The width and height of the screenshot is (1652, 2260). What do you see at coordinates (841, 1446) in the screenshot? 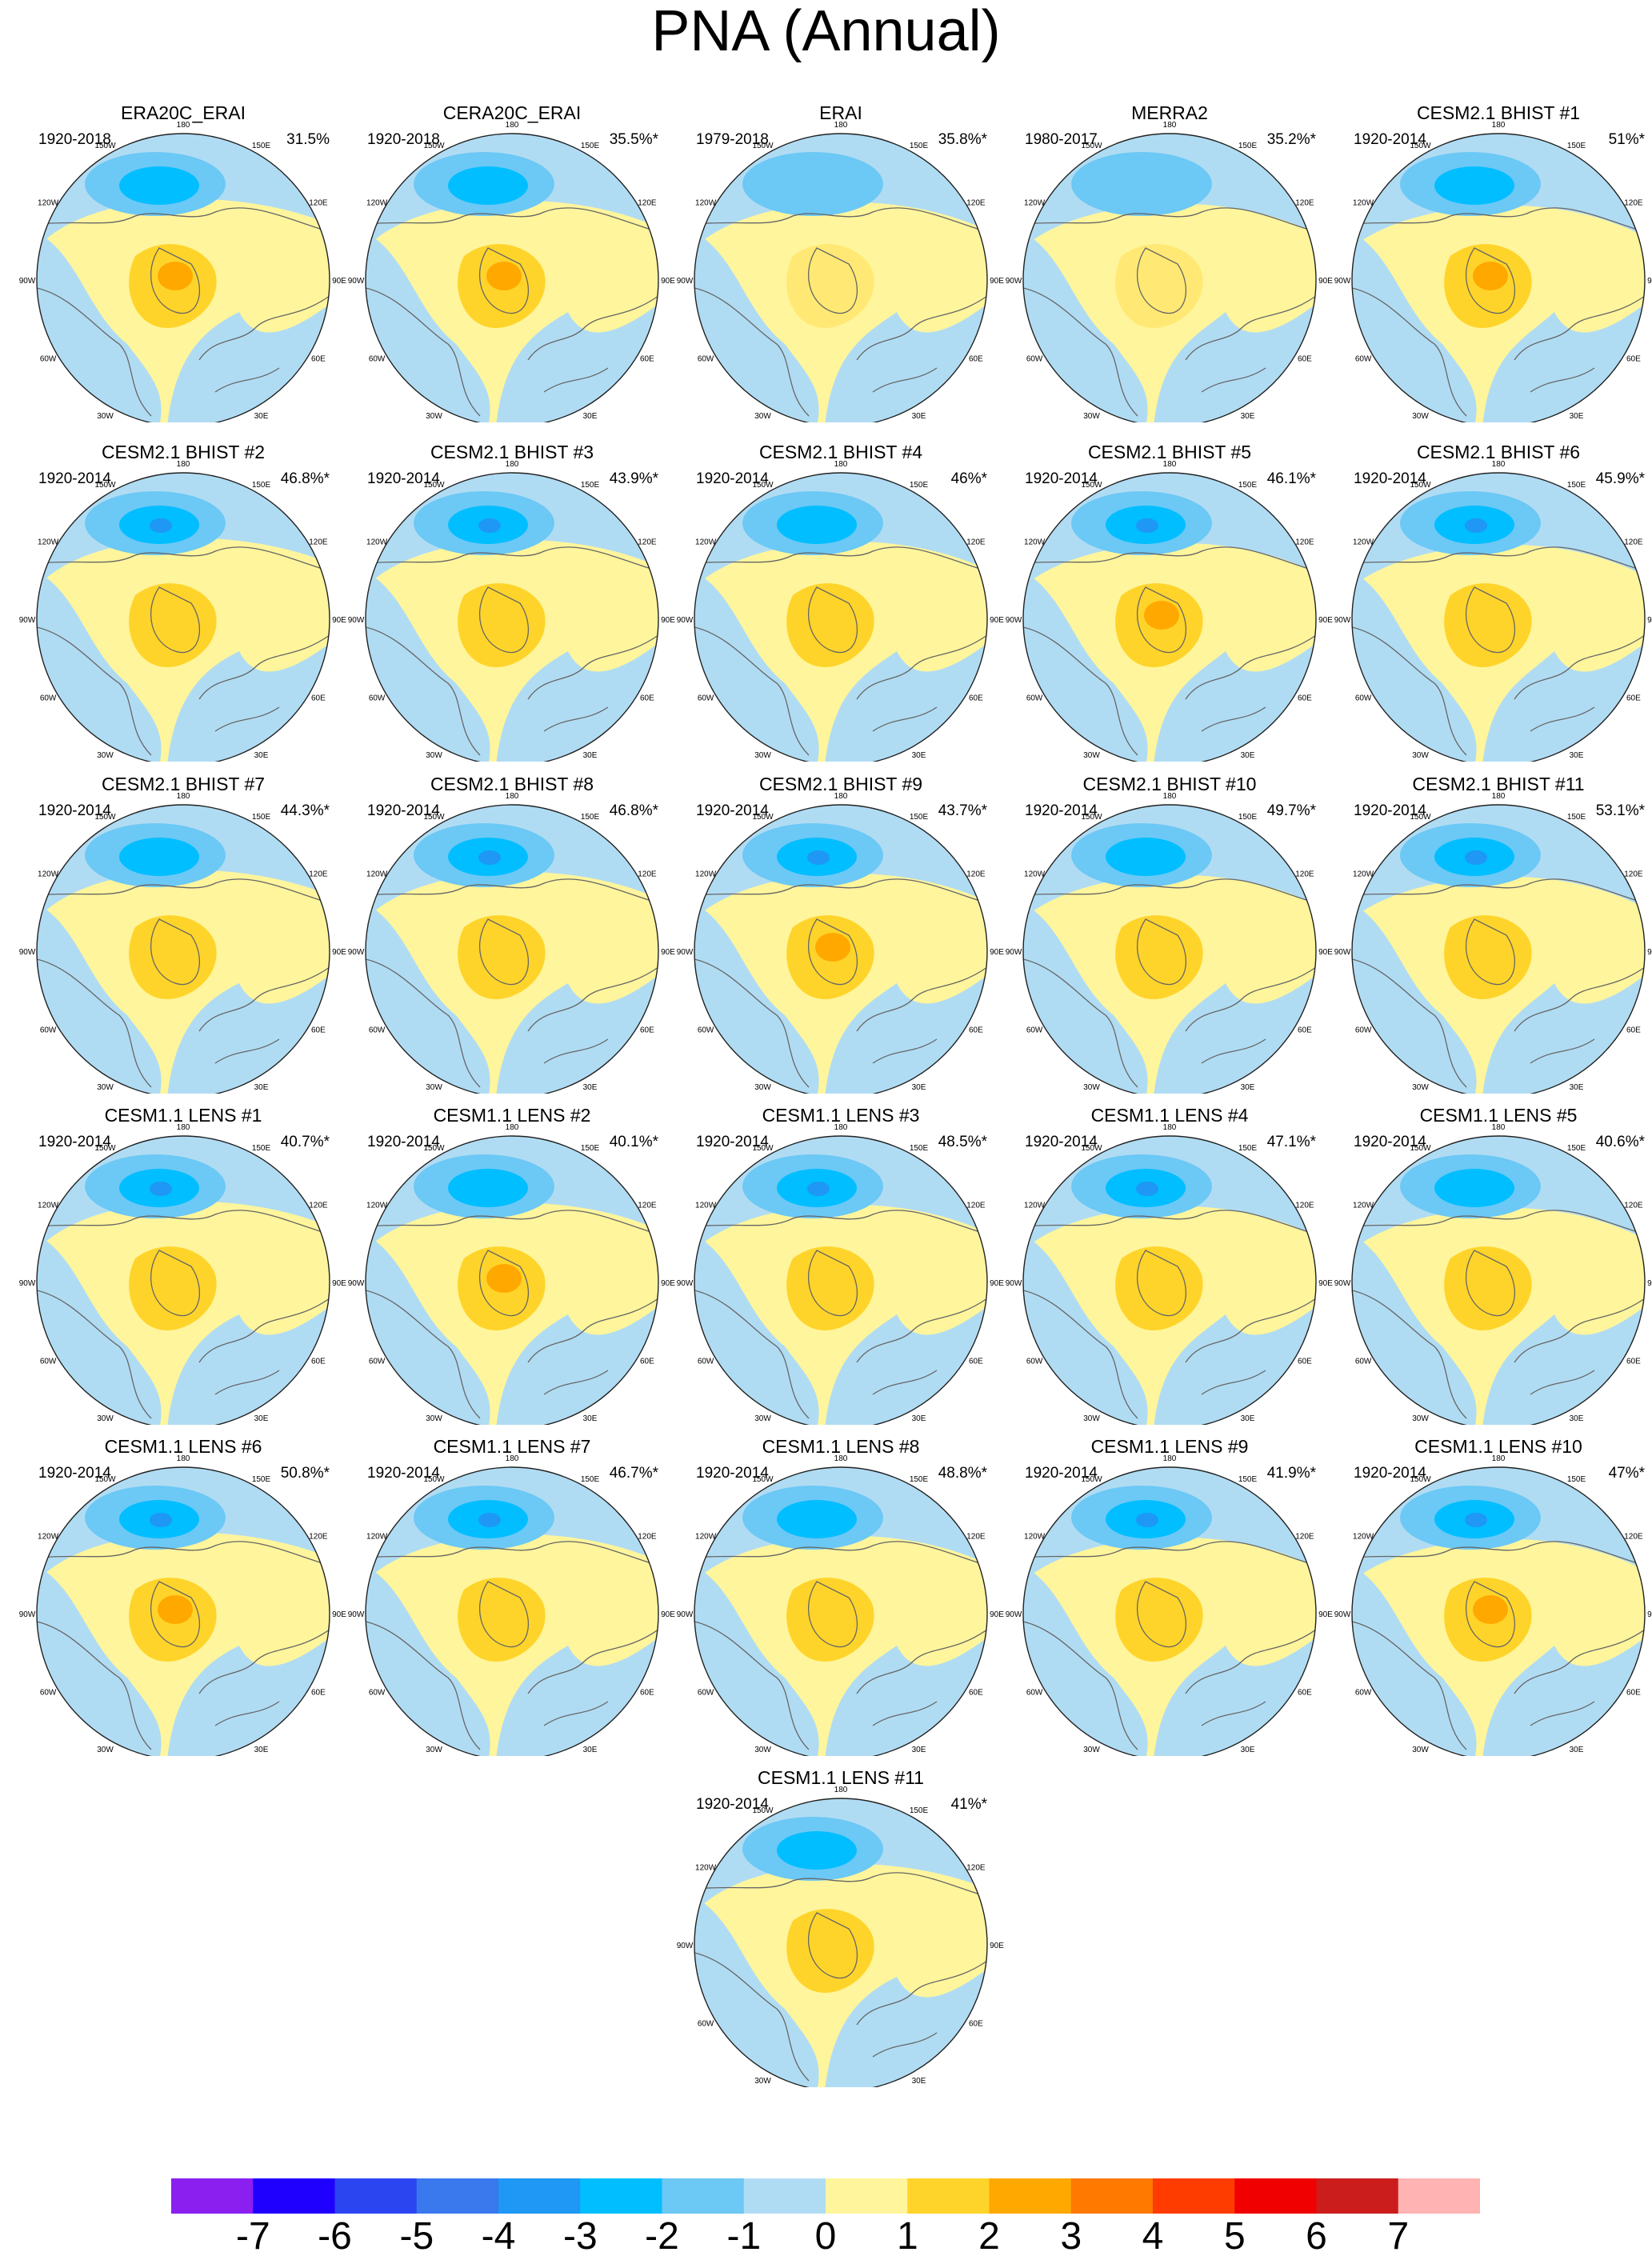
I see `panel-title: CESM1.1 LENS #8` at bounding box center [841, 1446].